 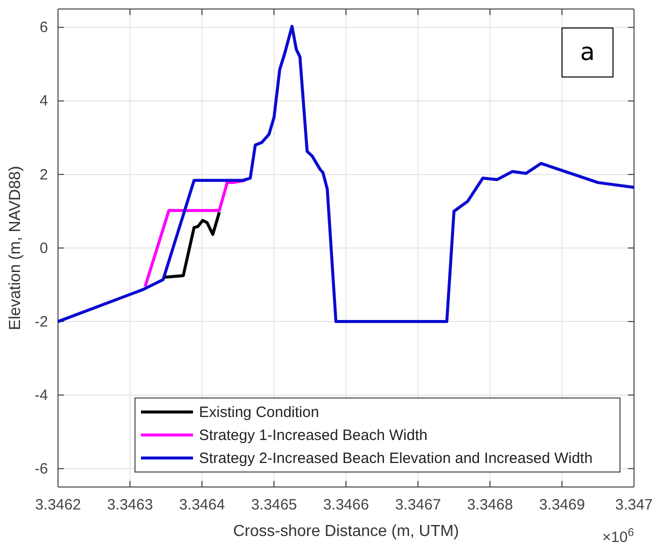 I want to click on text: ×10$^{6}$, so click(x=618, y=536).